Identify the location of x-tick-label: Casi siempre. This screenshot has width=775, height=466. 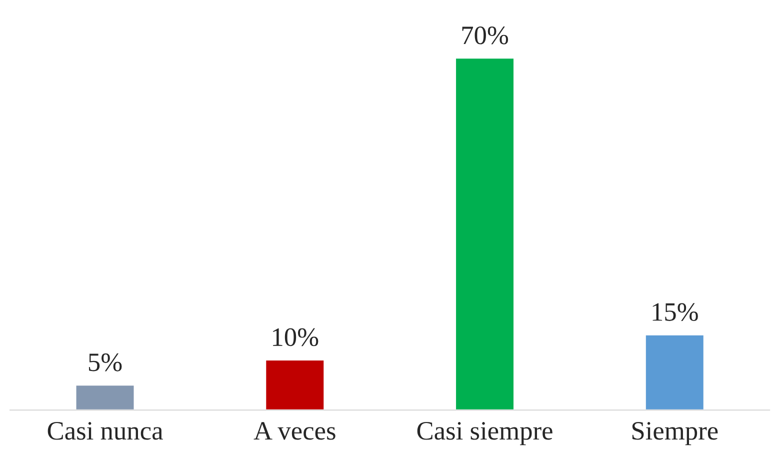
(484, 434).